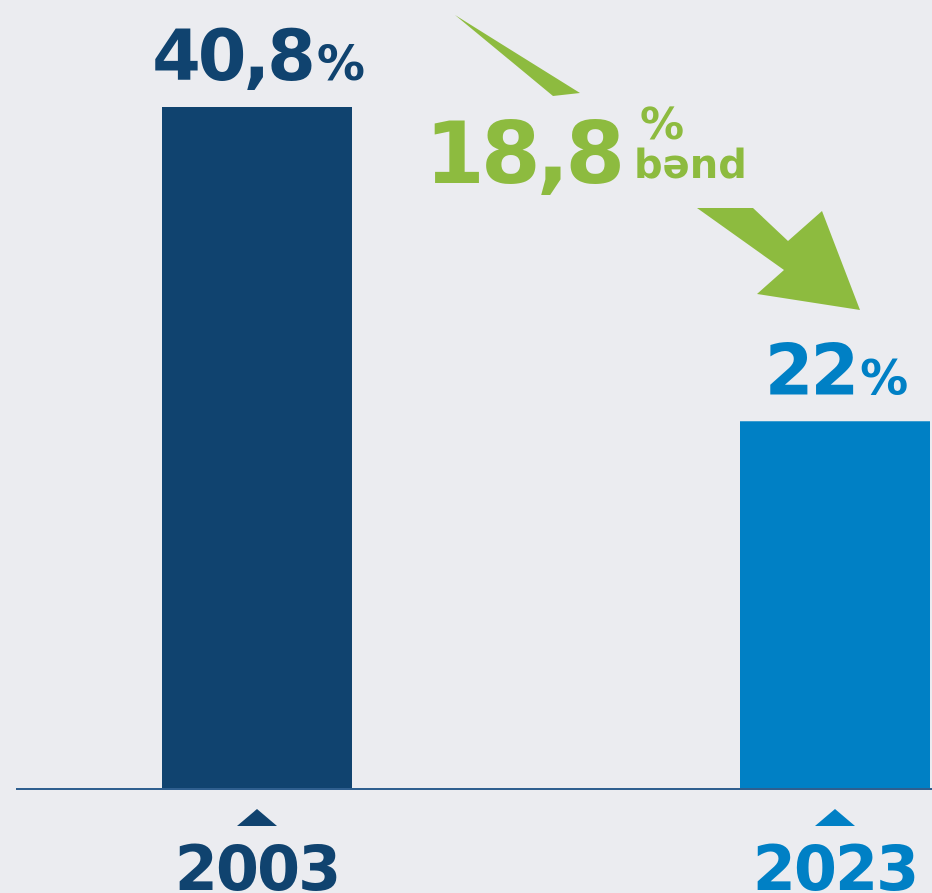 This screenshot has height=893, width=932. I want to click on category-label-2023: 2023, so click(835, 862).